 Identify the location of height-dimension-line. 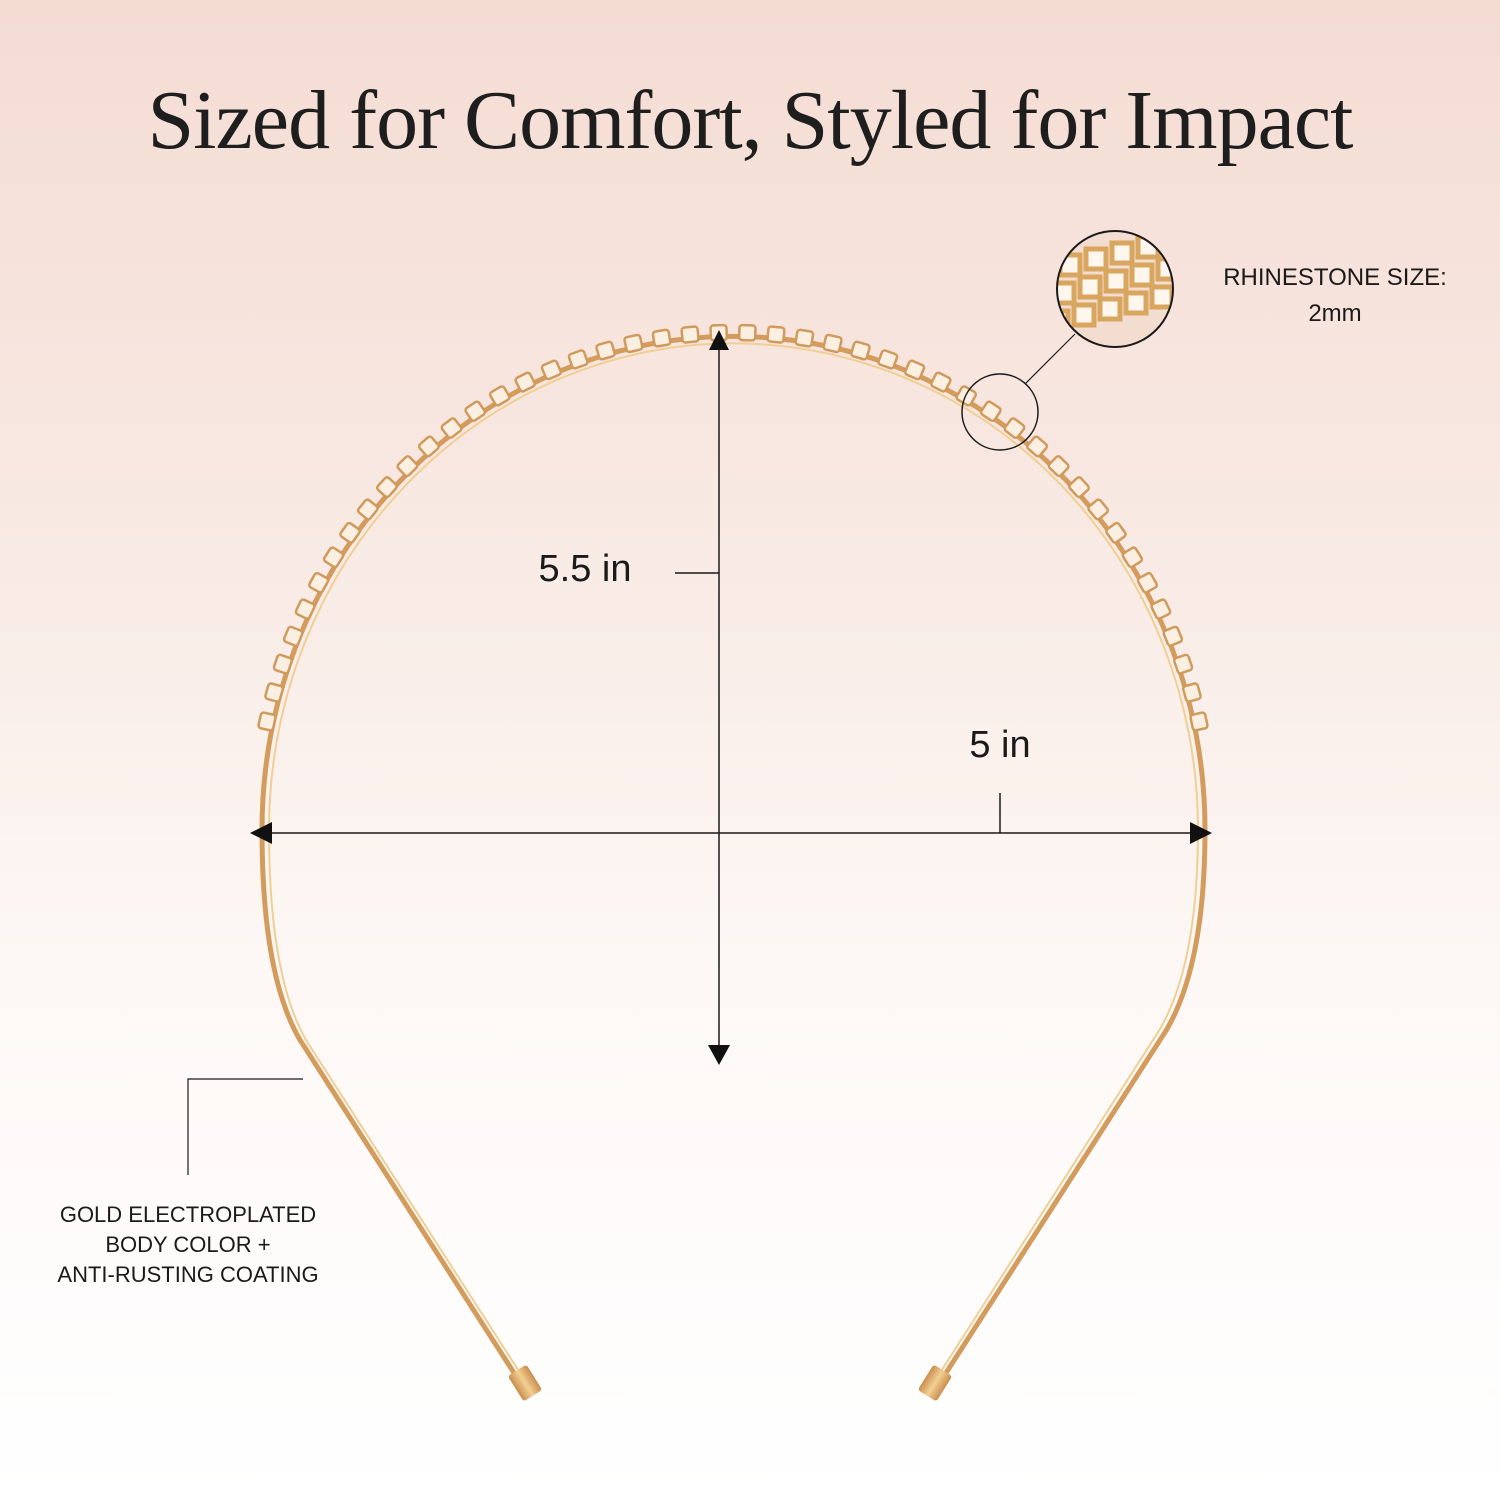
(697, 697).